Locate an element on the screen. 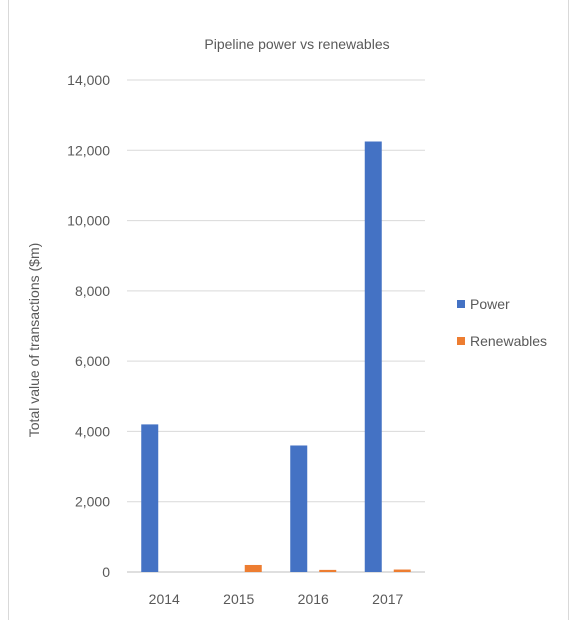  bar-power-2016 is located at coordinates (299, 508).